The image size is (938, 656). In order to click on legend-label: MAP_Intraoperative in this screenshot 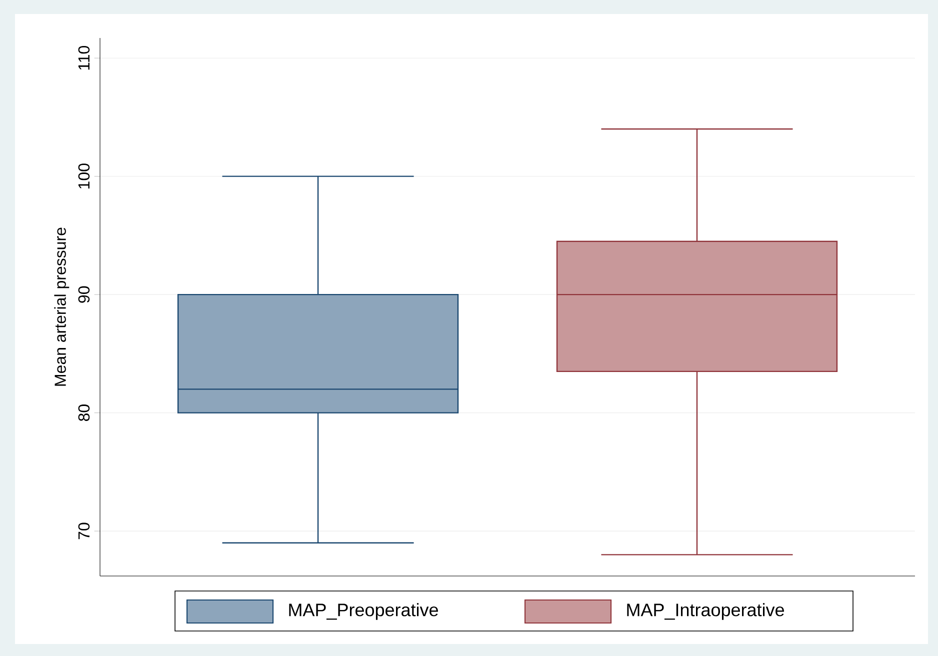, I will do `click(705, 611)`.